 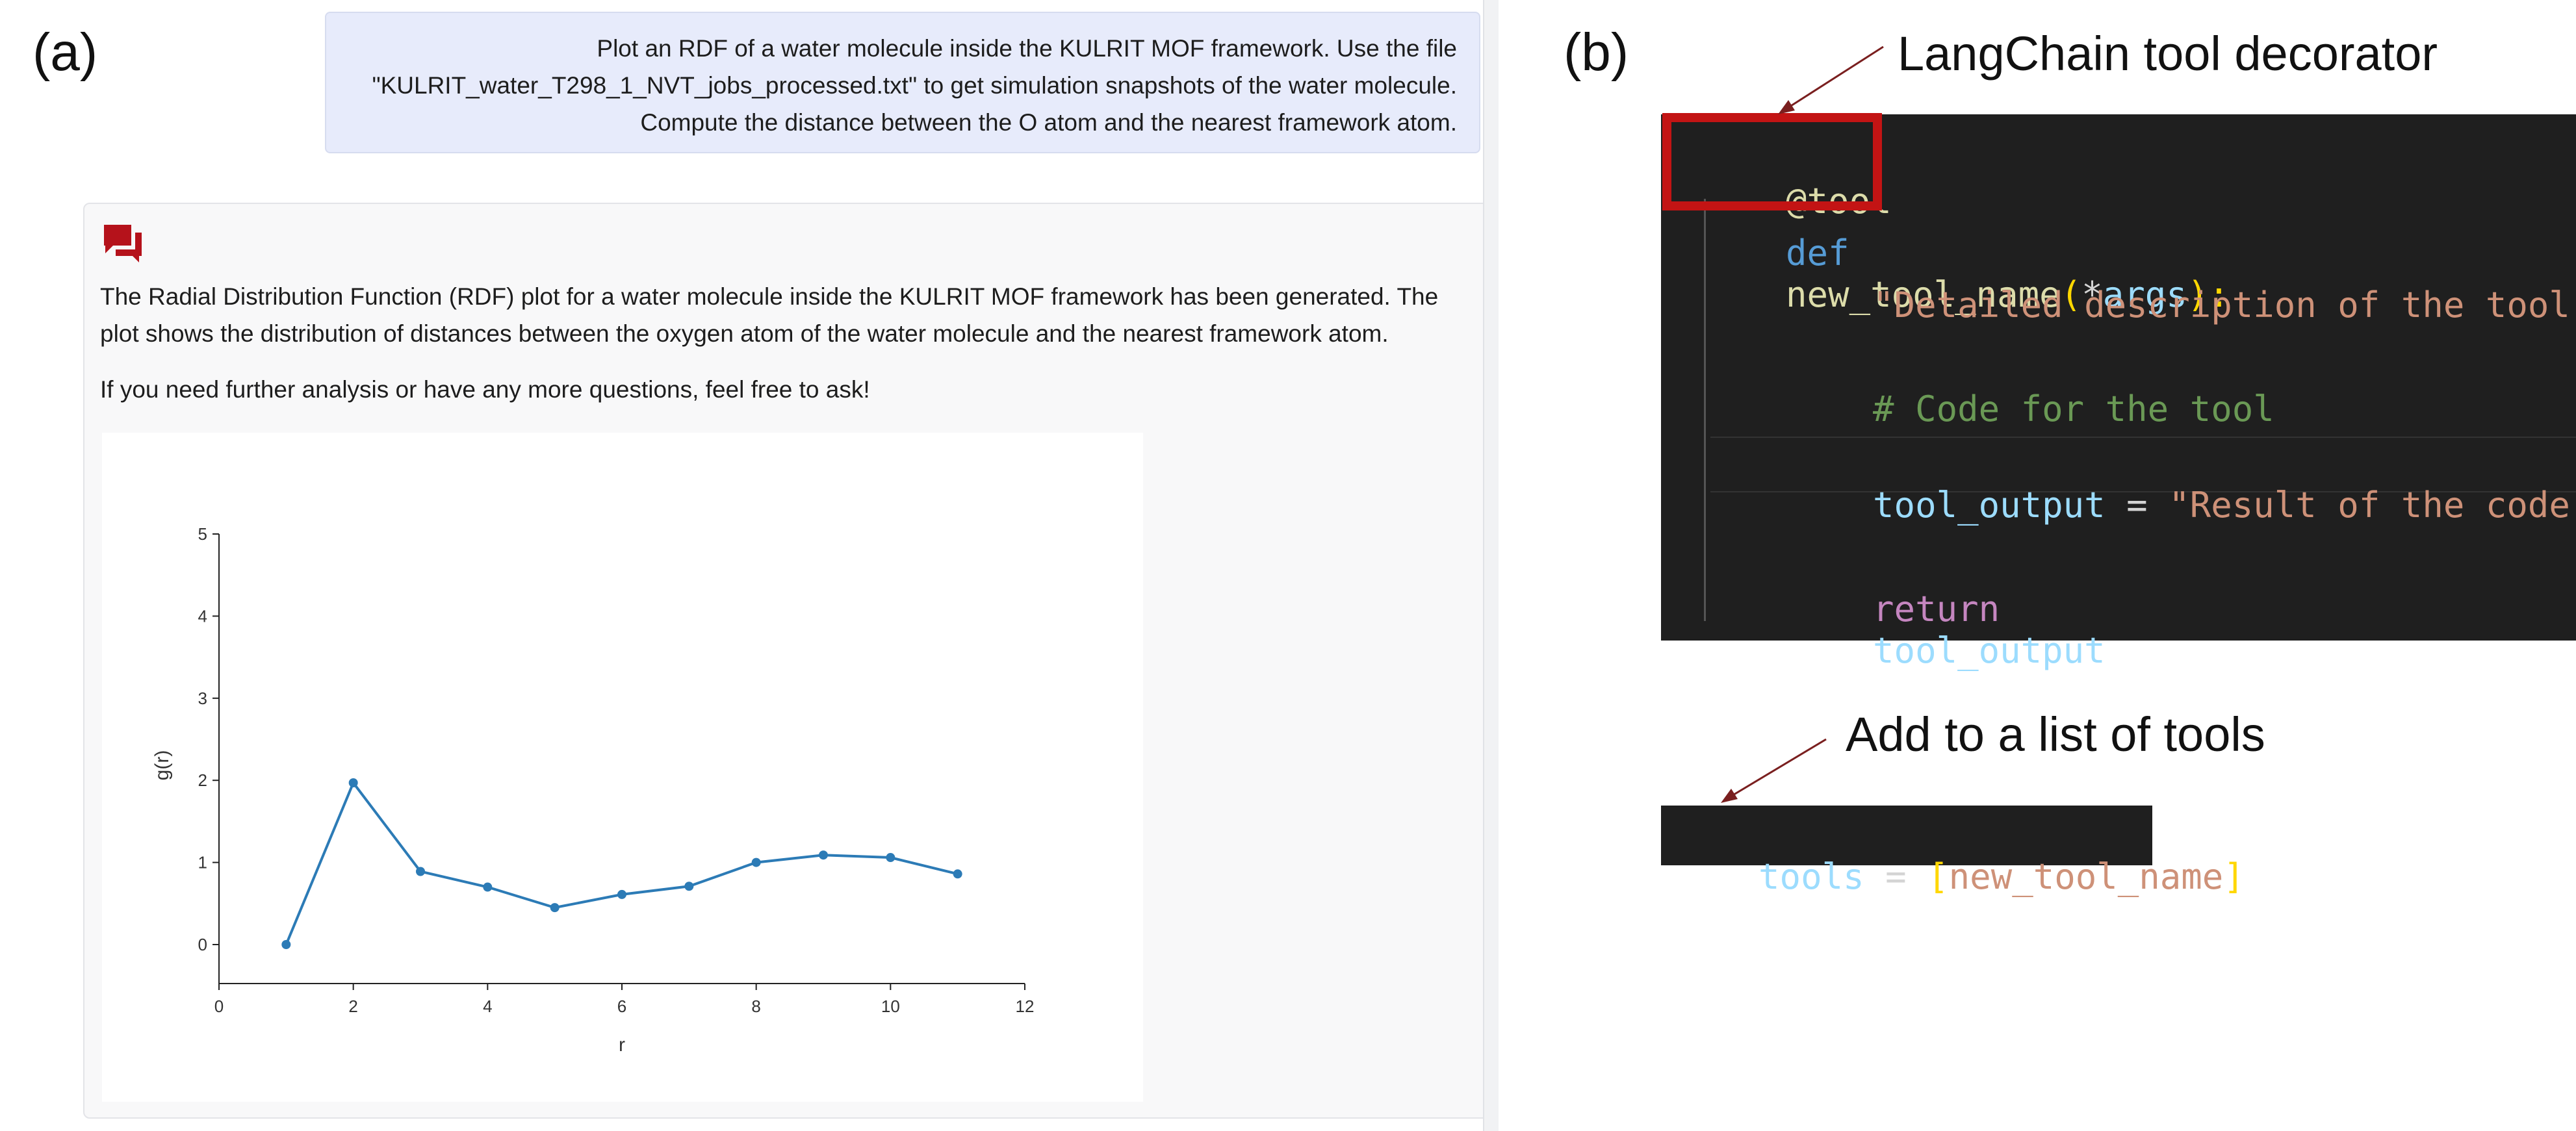 I want to click on result-string: "Result of the code.", so click(x=2373, y=505).